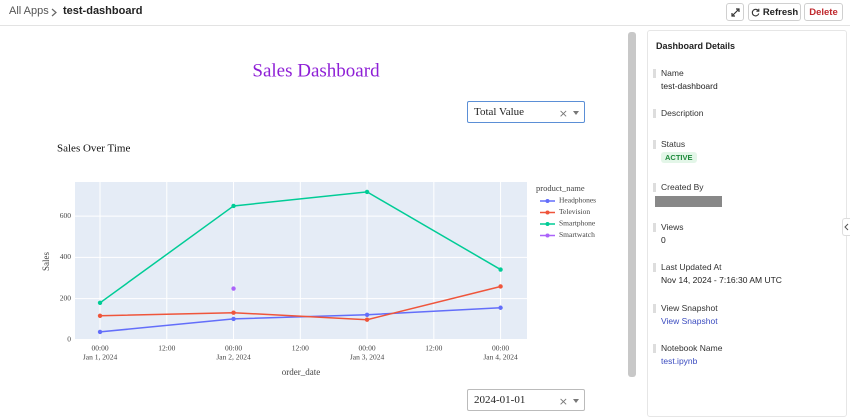 The height and width of the screenshot is (417, 850). I want to click on y-axis-label: Sales, so click(46, 261).